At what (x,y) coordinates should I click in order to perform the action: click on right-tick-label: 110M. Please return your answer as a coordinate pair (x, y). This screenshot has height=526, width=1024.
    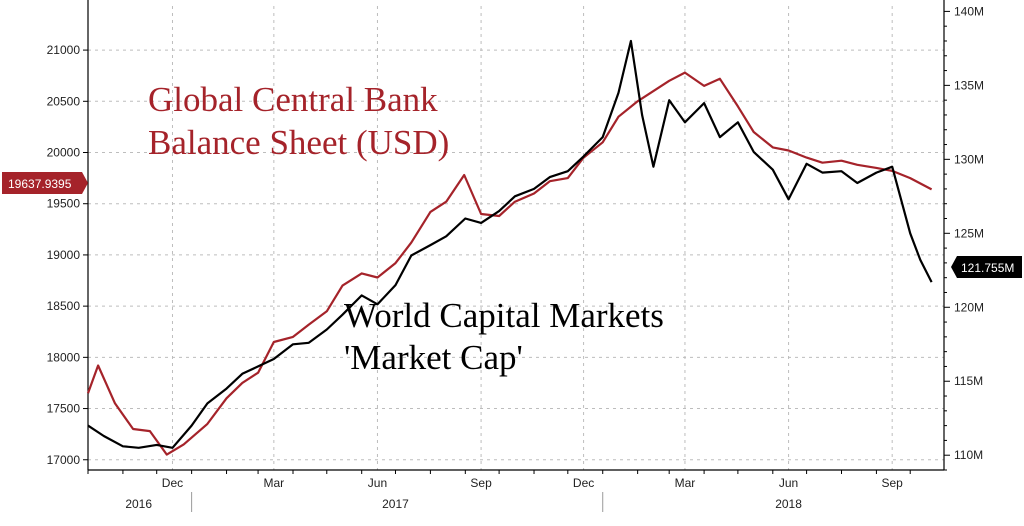
    Looking at the image, I should click on (968, 455).